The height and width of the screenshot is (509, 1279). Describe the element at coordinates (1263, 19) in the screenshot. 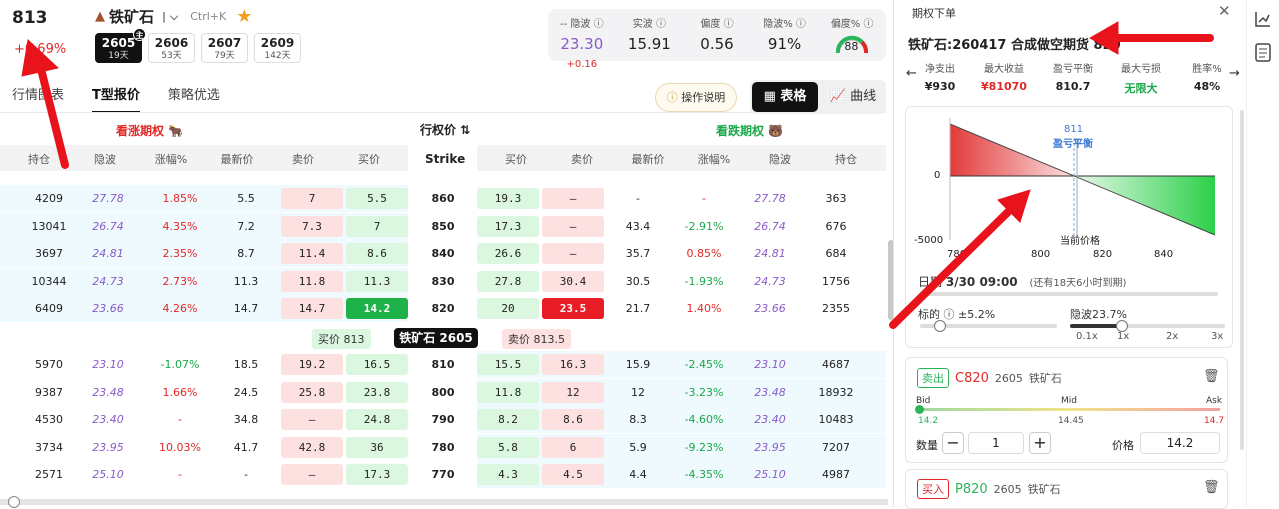

I see `chart-tool-icon` at that location.